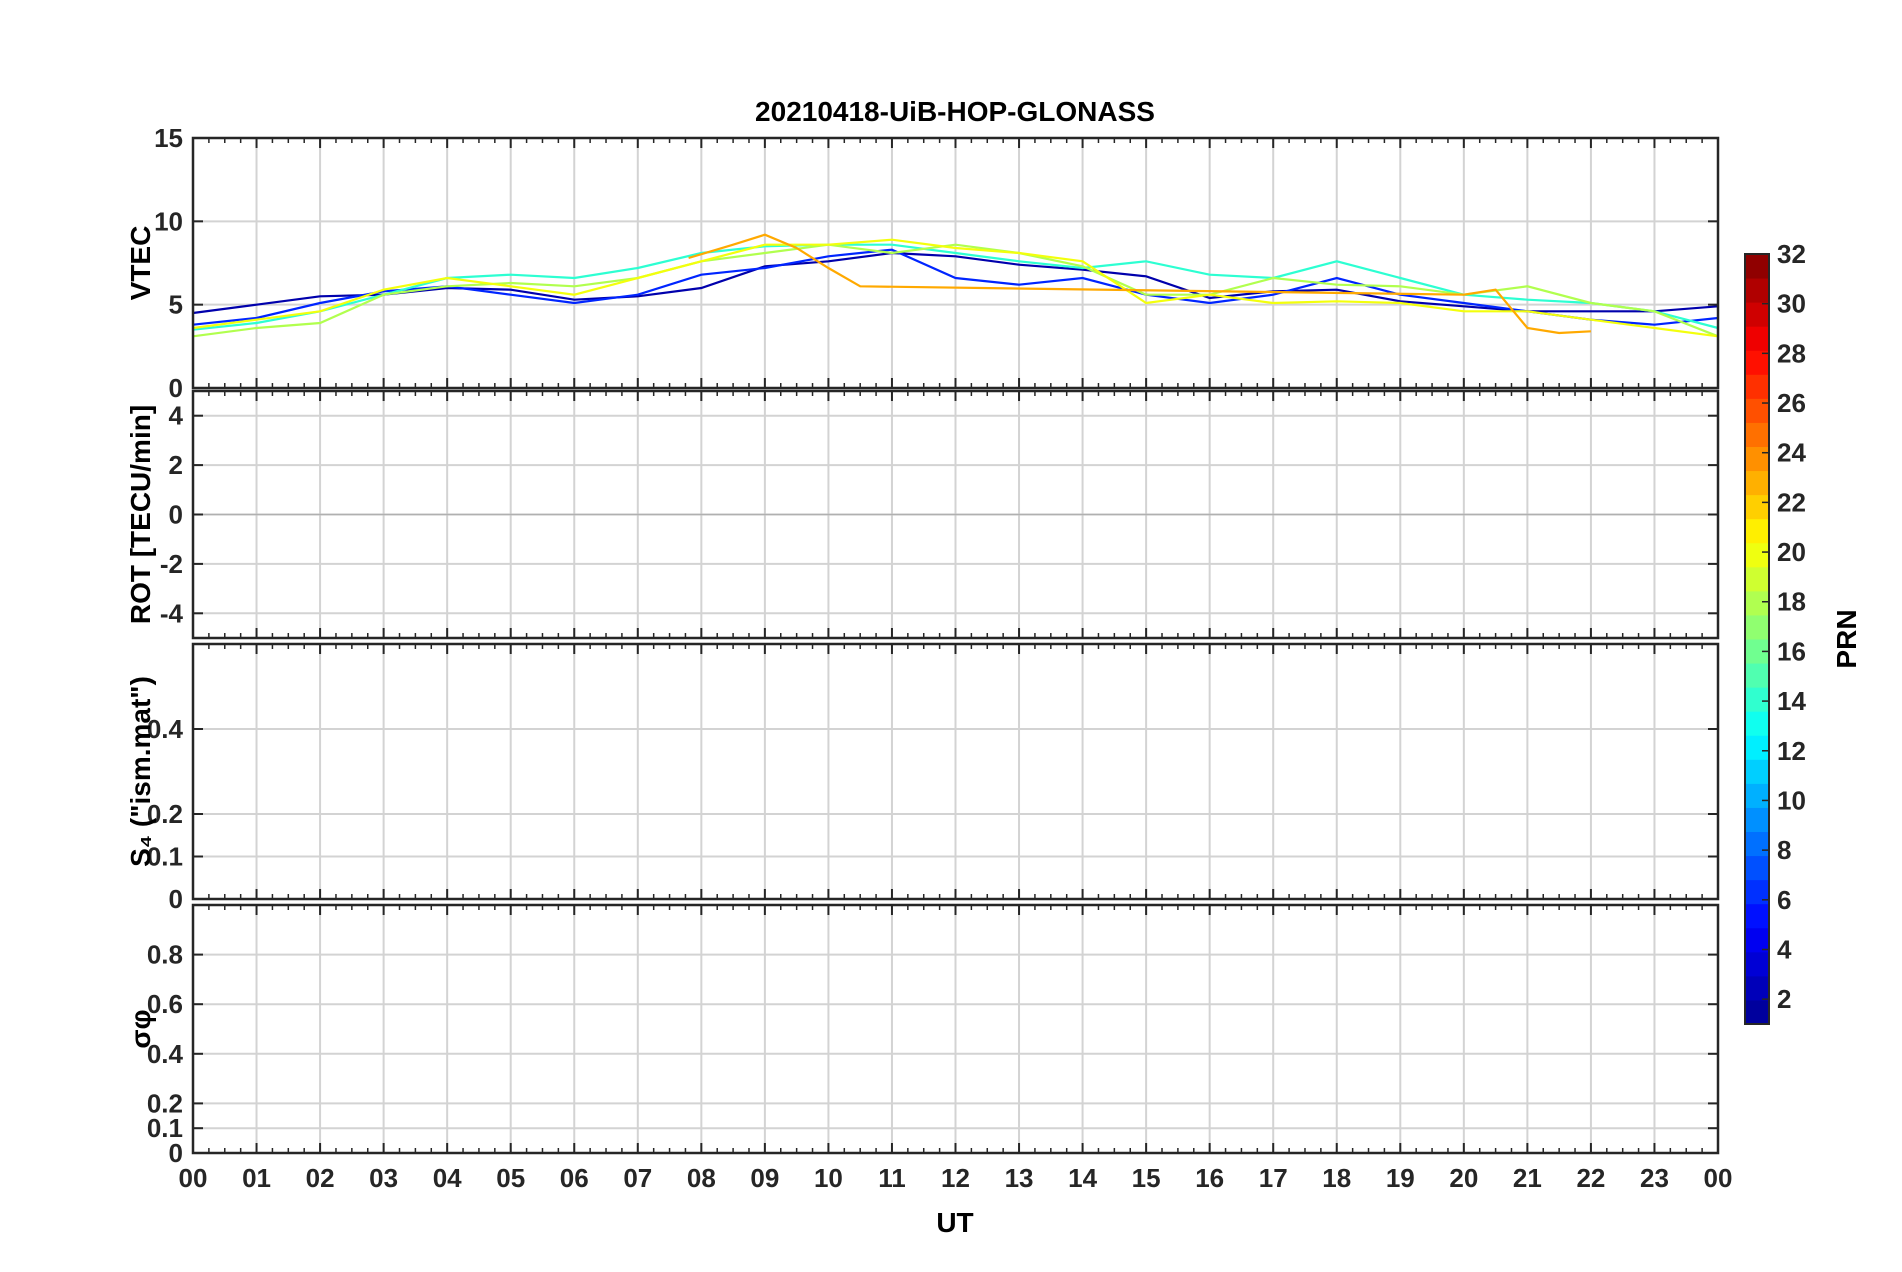 The height and width of the screenshot is (1272, 1902). I want to click on x-tick-label: 03, so click(383, 1178).